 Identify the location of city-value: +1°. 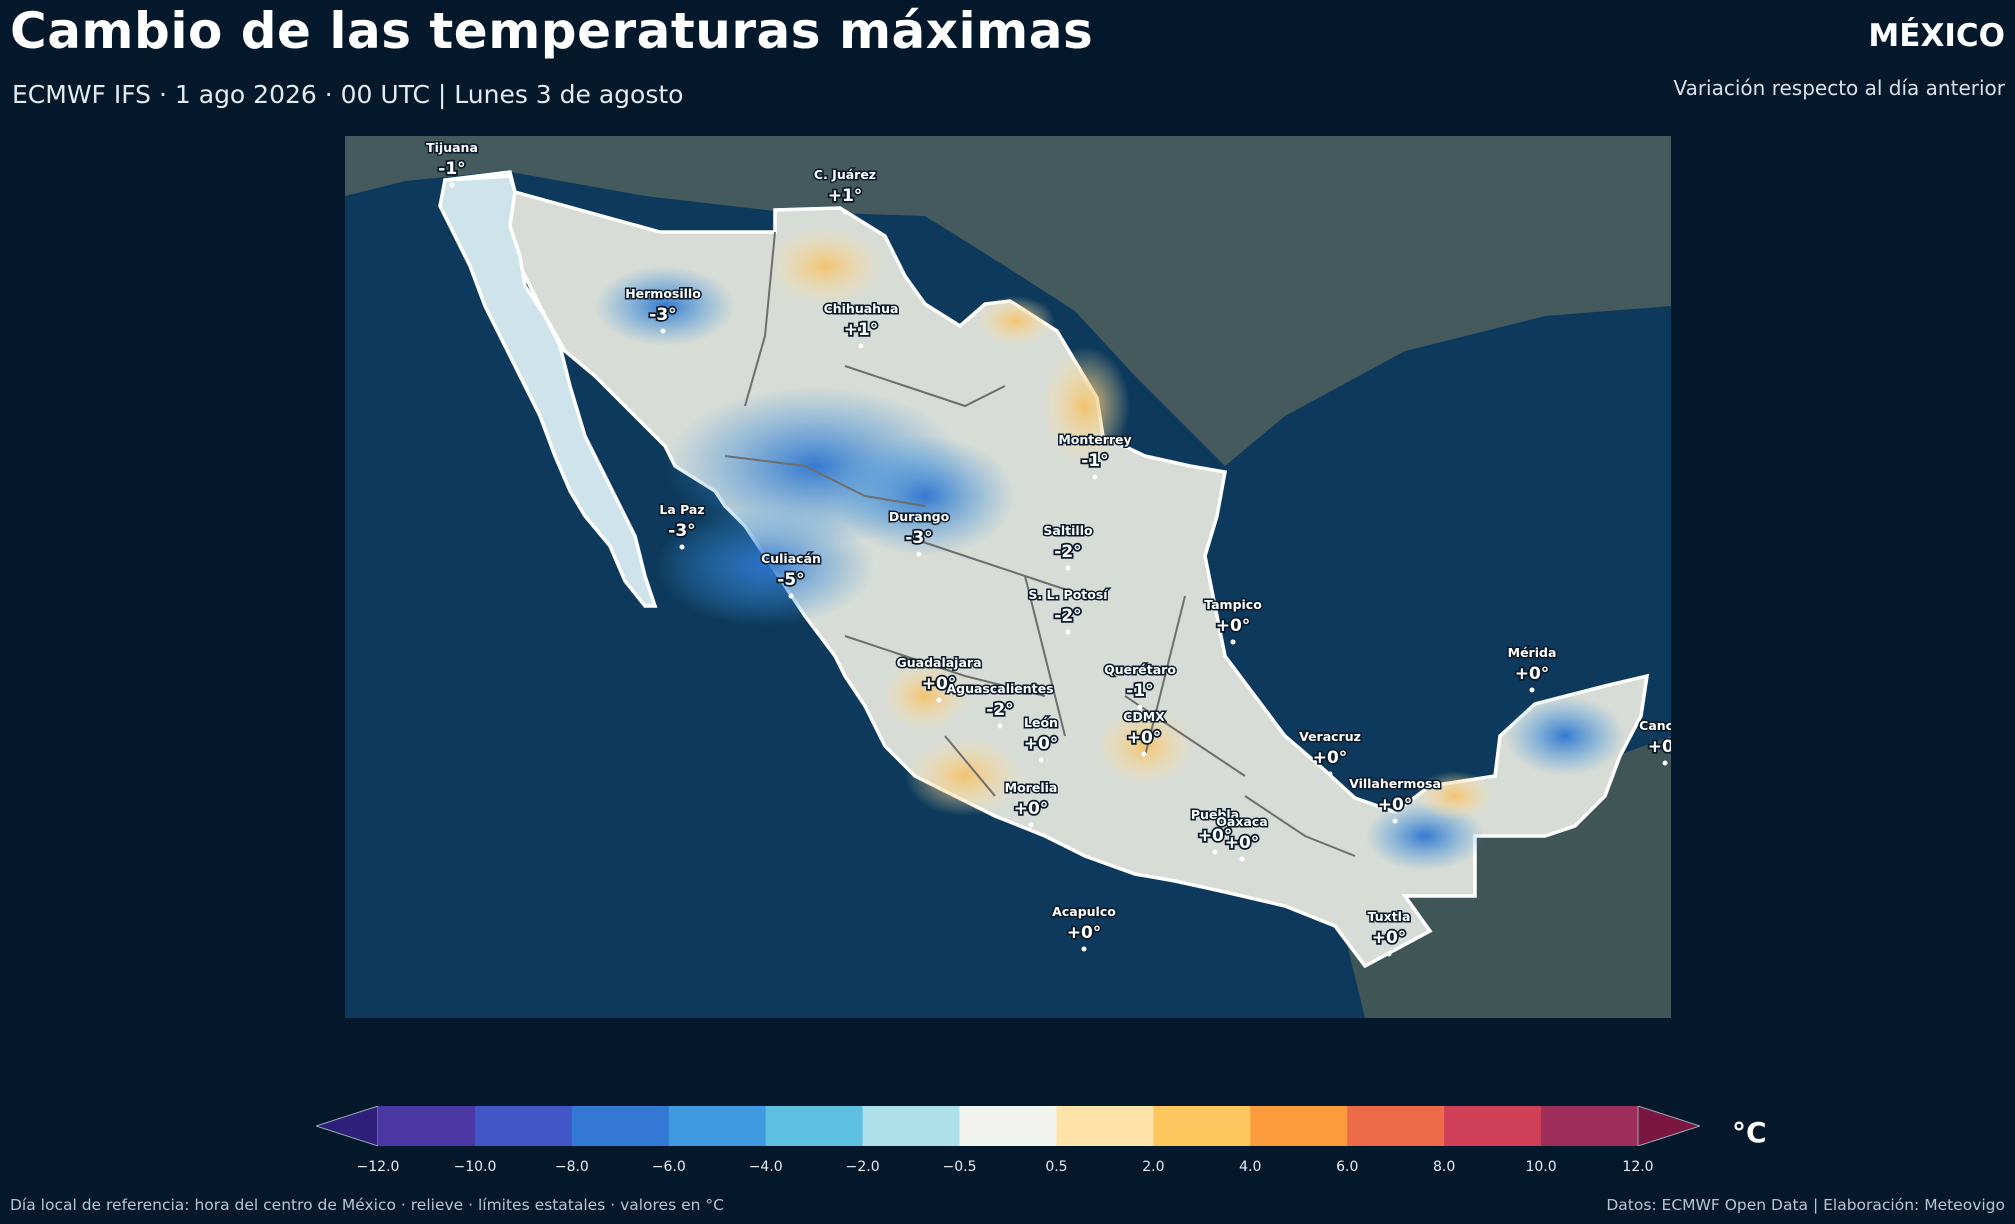
(845, 196).